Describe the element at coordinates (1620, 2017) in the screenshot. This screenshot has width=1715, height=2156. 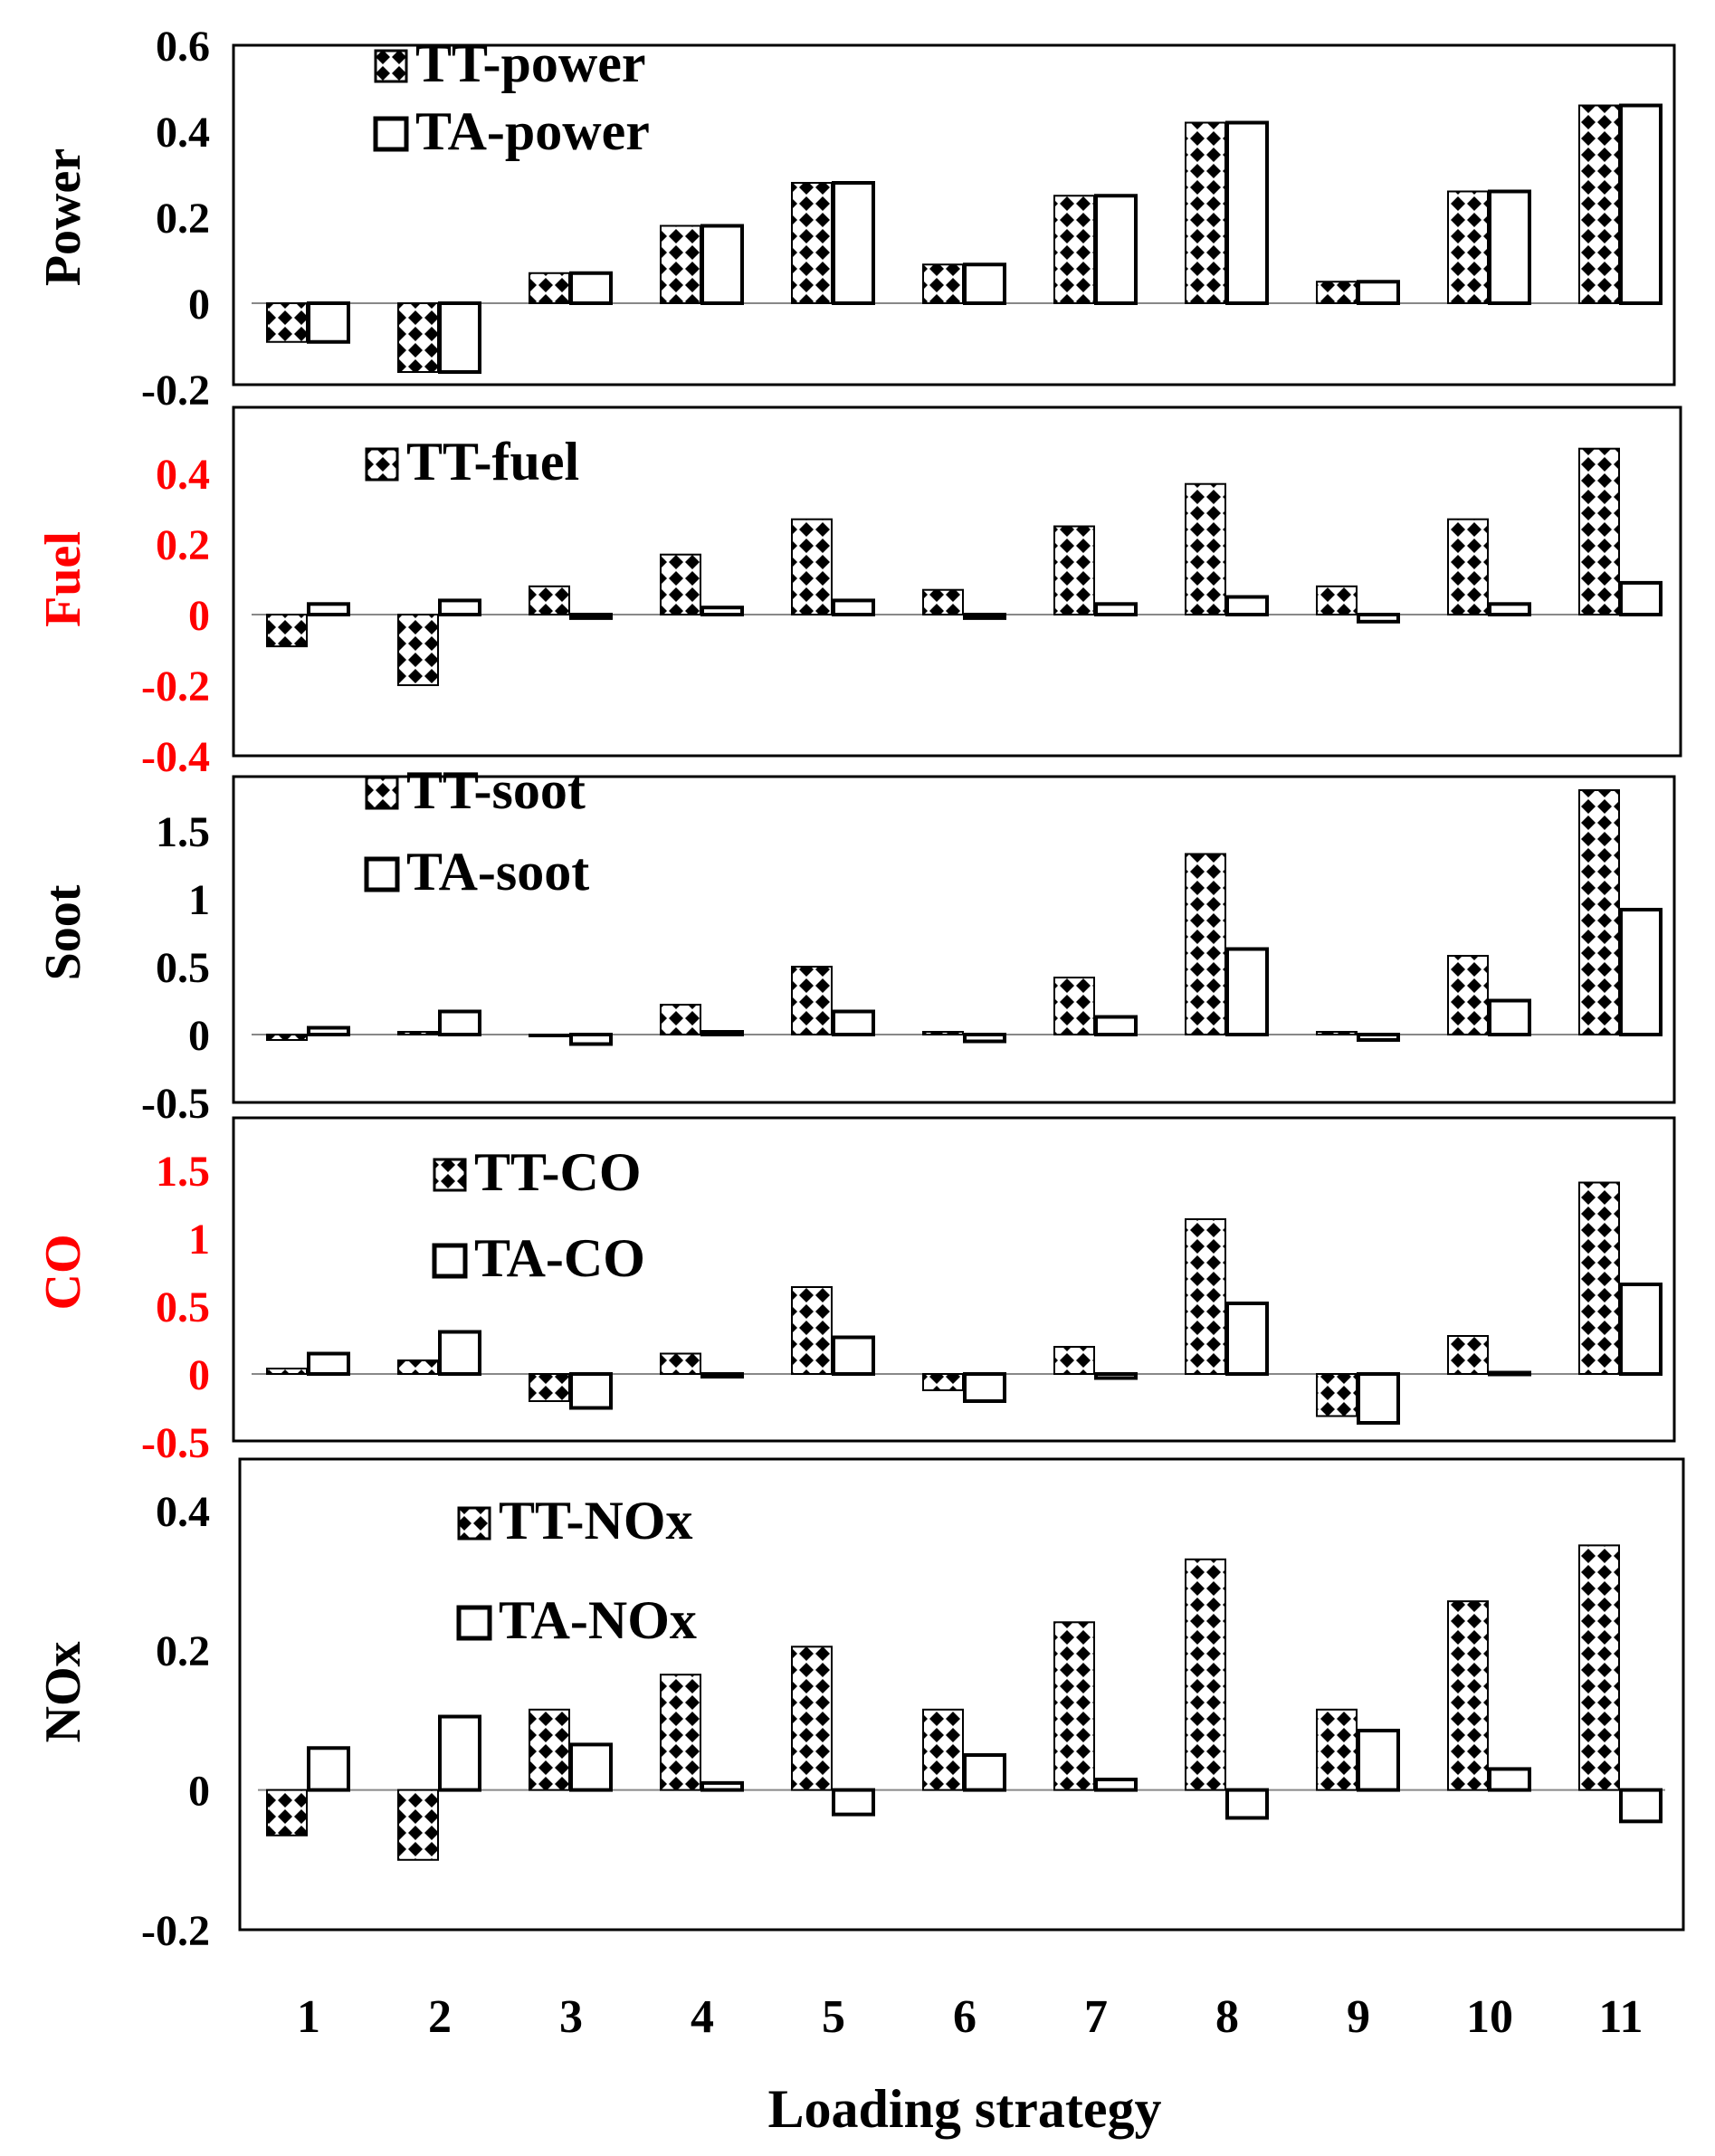
I see `x-tick-label: 11` at that location.